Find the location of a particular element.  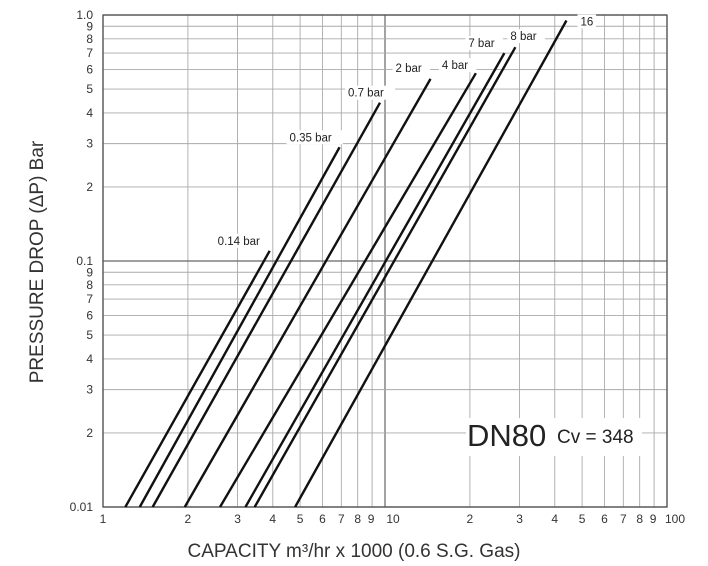

series-label: 0.14 bar is located at coordinates (239, 242).